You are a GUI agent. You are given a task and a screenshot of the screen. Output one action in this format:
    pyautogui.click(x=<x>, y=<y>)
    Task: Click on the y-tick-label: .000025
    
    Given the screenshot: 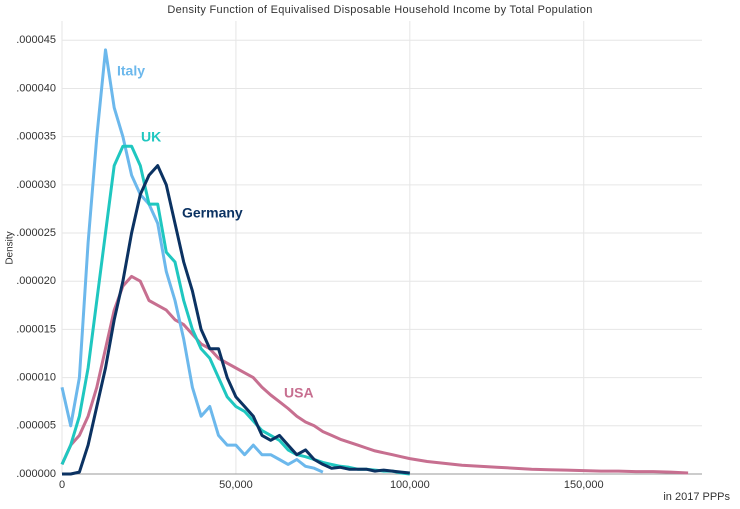 What is the action you would take?
    pyautogui.click(x=36, y=233)
    